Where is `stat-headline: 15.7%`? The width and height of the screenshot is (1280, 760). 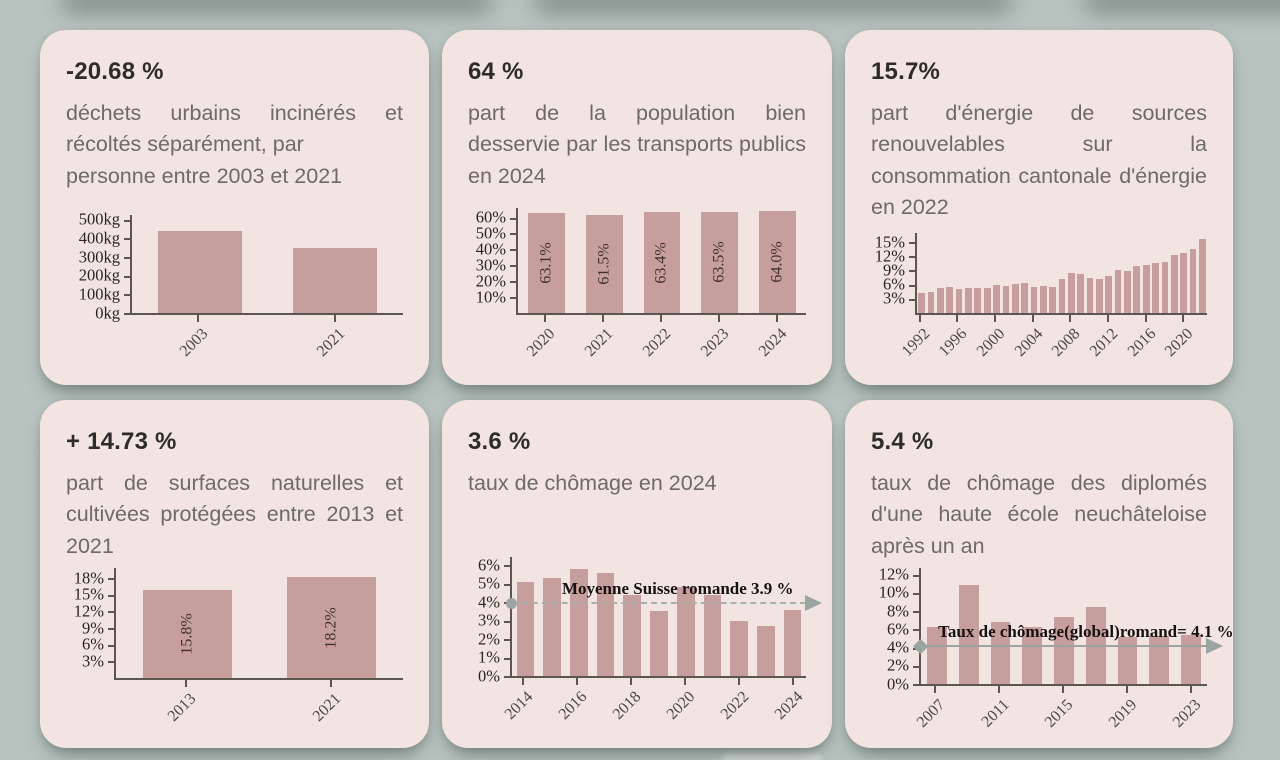
stat-headline: 15.7% is located at coordinates (906, 71).